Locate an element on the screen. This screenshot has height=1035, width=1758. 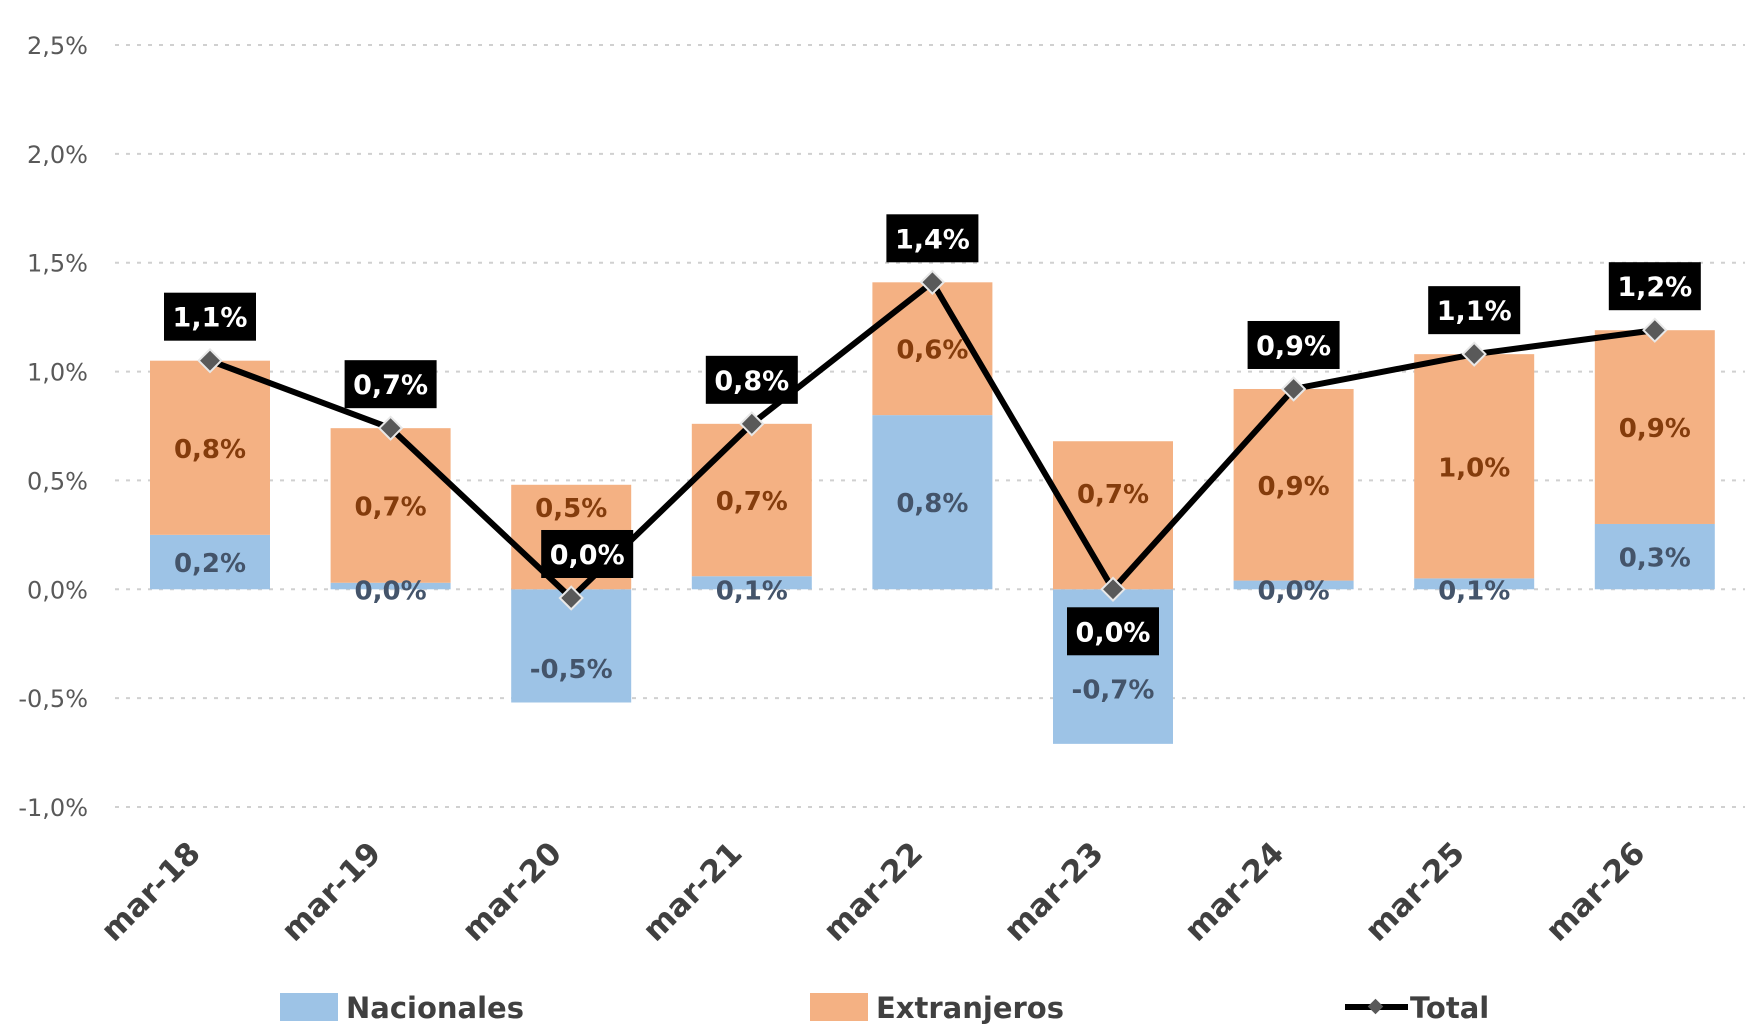
x-tick-label: mar-19 is located at coordinates (332, 892).